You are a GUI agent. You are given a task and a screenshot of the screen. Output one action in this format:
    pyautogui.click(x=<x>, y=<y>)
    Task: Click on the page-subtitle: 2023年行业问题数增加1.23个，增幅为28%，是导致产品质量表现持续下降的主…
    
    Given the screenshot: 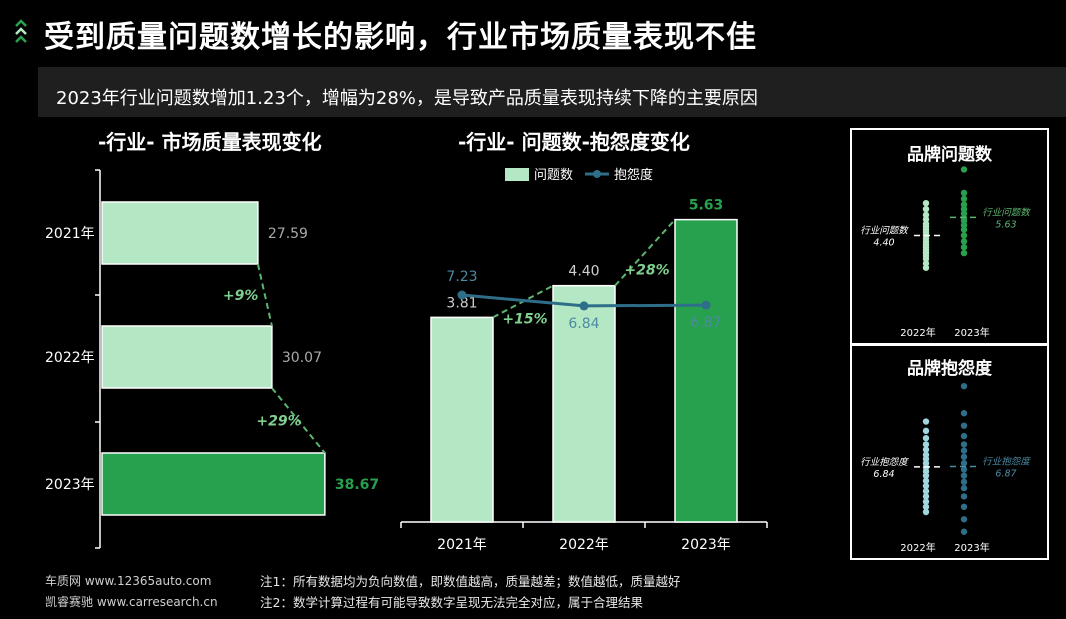 What is the action you would take?
    pyautogui.click(x=407, y=98)
    